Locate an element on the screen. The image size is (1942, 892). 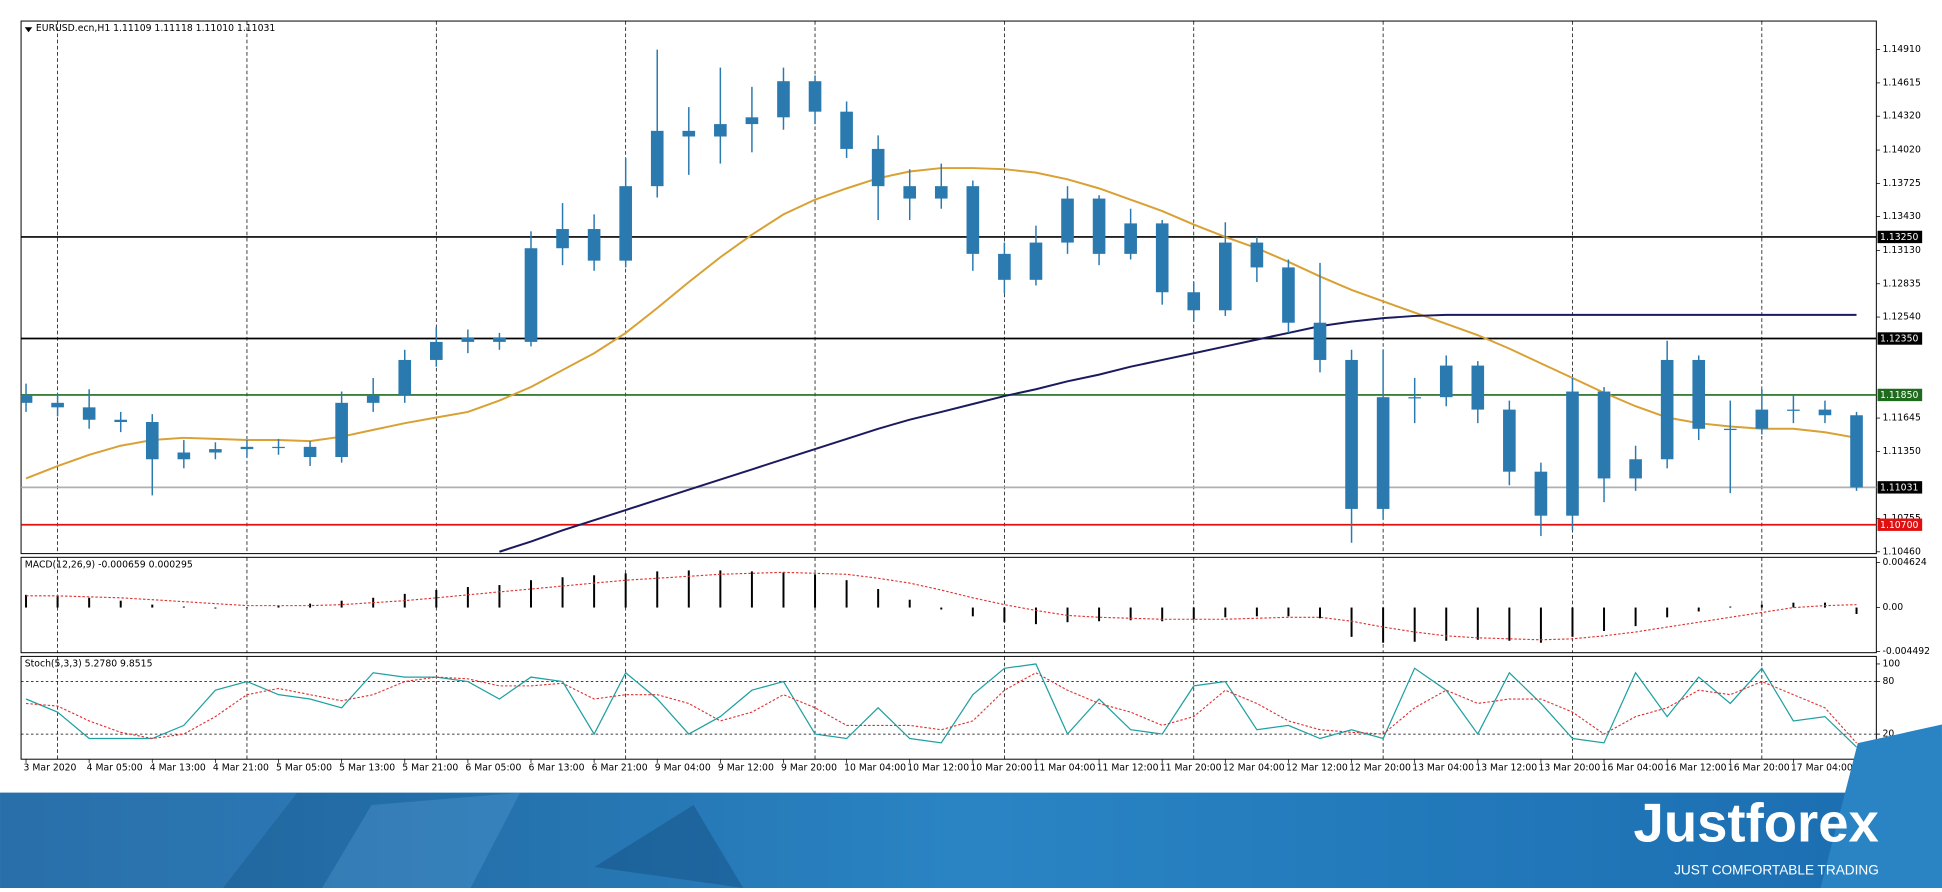
x-tick-label: 10 Mar 12:00 is located at coordinates (938, 767).